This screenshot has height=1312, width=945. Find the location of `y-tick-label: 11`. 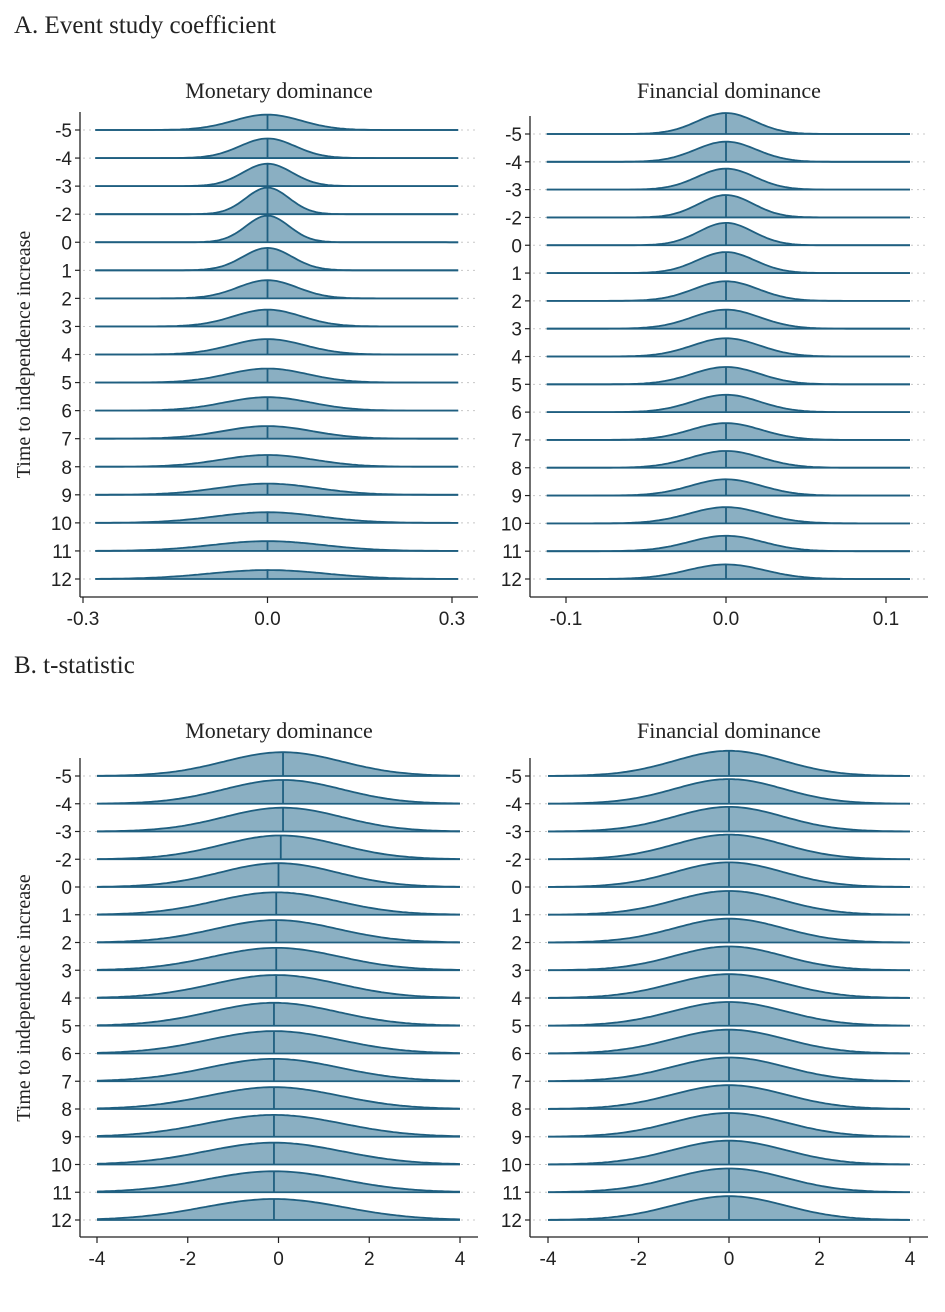

y-tick-label: 11 is located at coordinates (512, 1193).